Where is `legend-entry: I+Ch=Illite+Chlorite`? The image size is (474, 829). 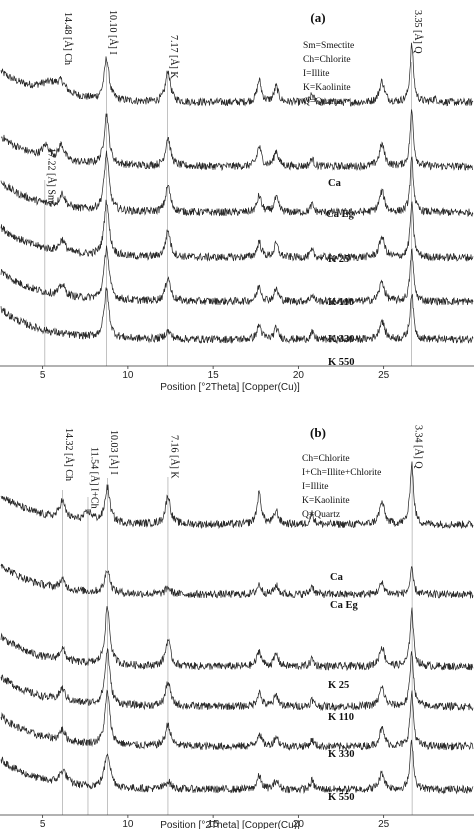
legend-entry: I+Ch=Illite+Chlorite is located at coordinates (341, 473).